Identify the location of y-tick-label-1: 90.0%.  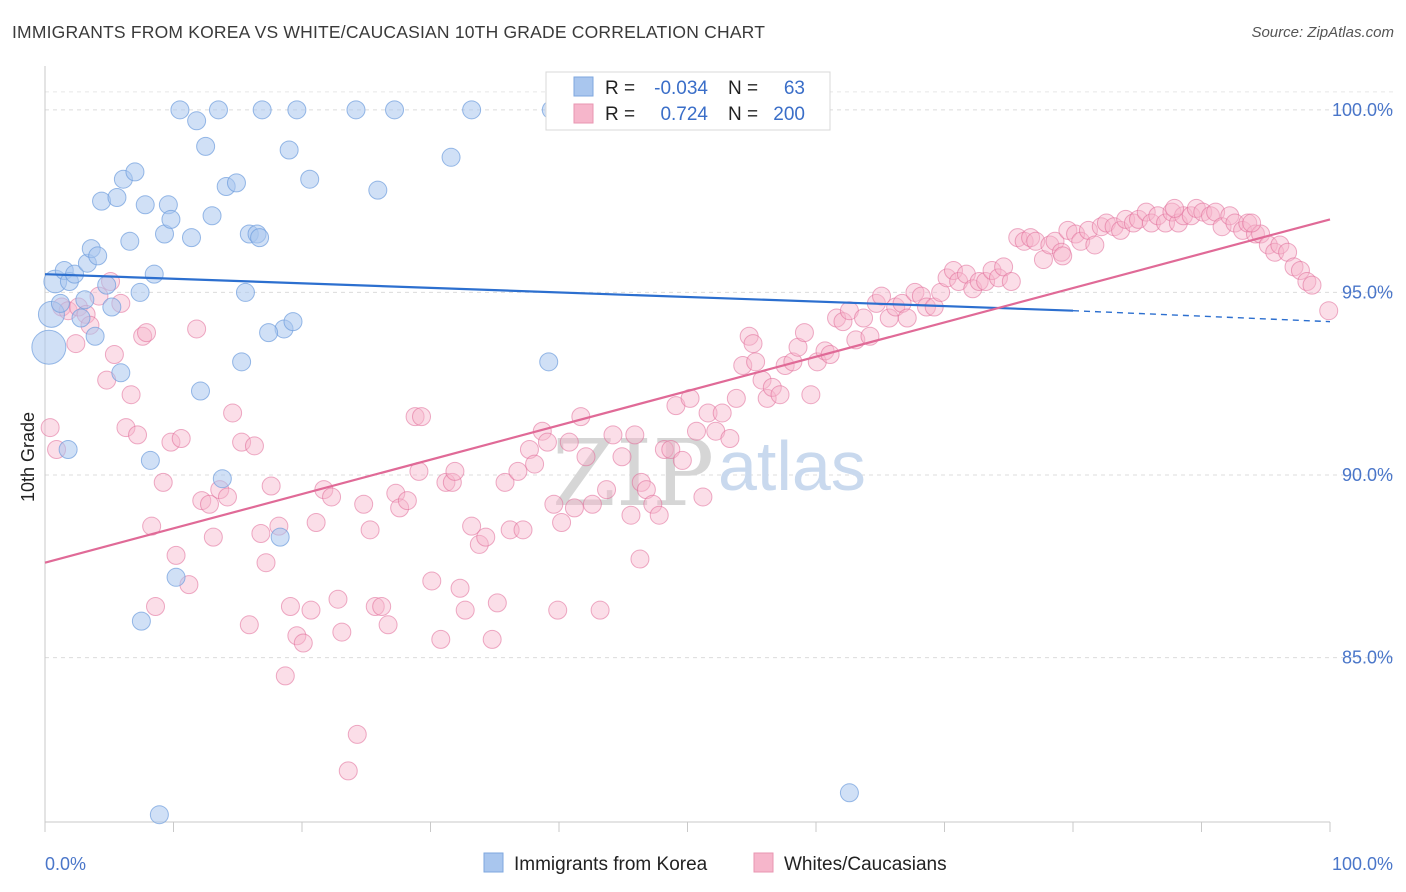
(1367, 475).